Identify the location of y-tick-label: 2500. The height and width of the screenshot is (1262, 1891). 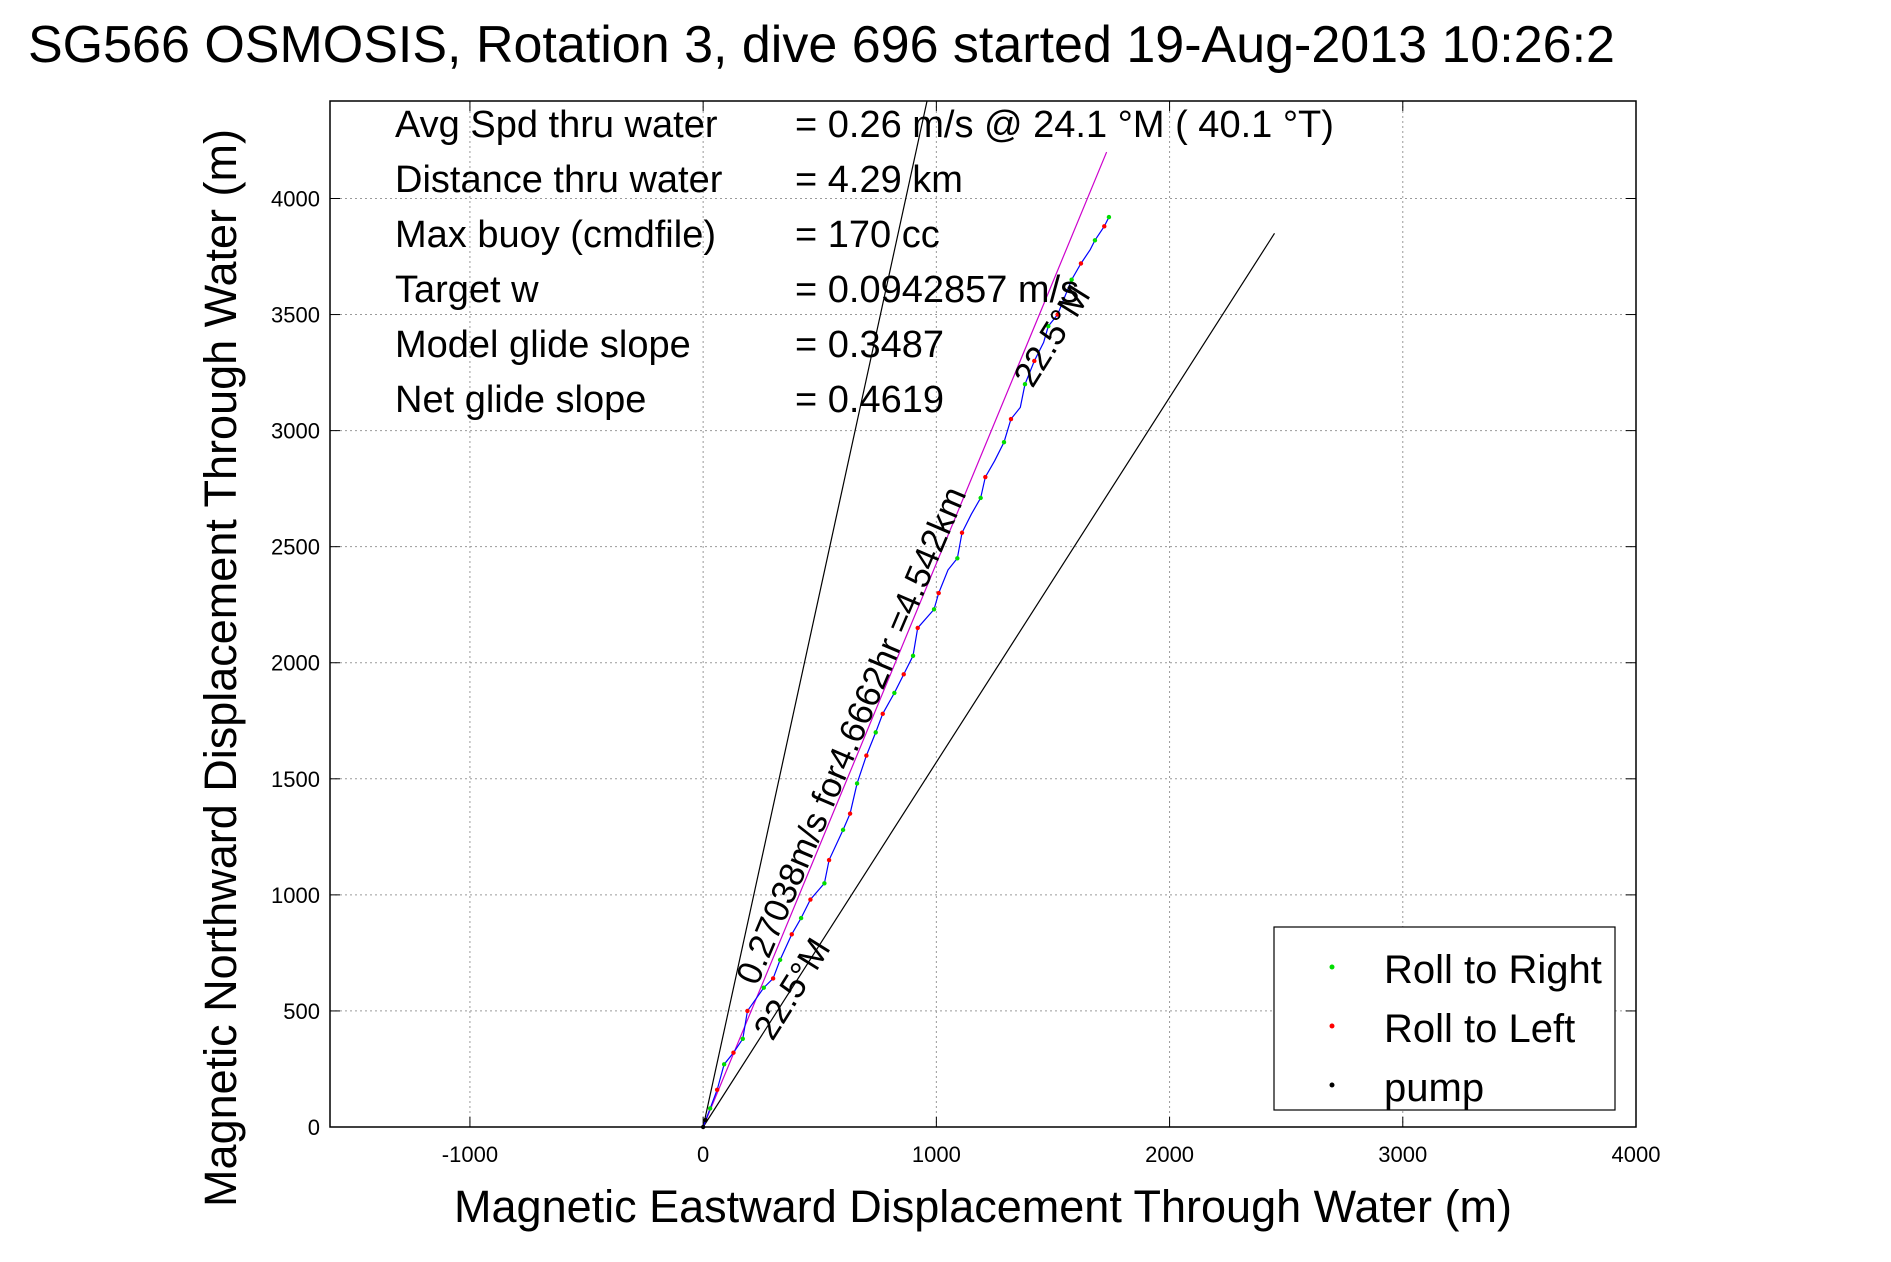
(295, 547).